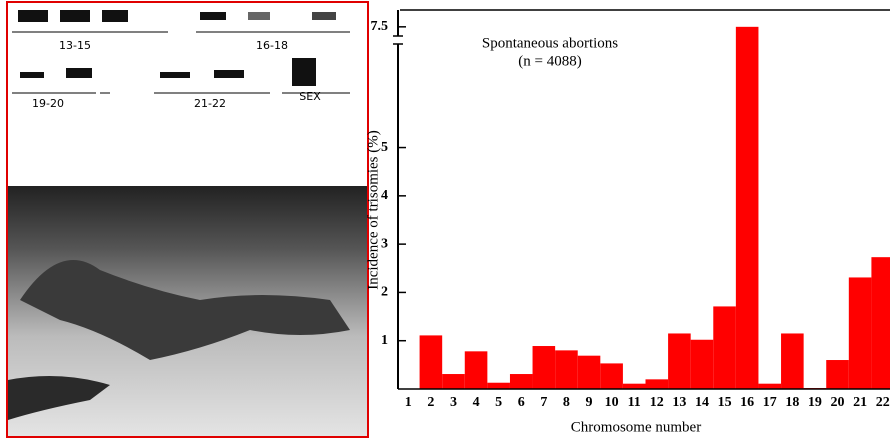  I want to click on group-label: 13-15, so click(75, 45).